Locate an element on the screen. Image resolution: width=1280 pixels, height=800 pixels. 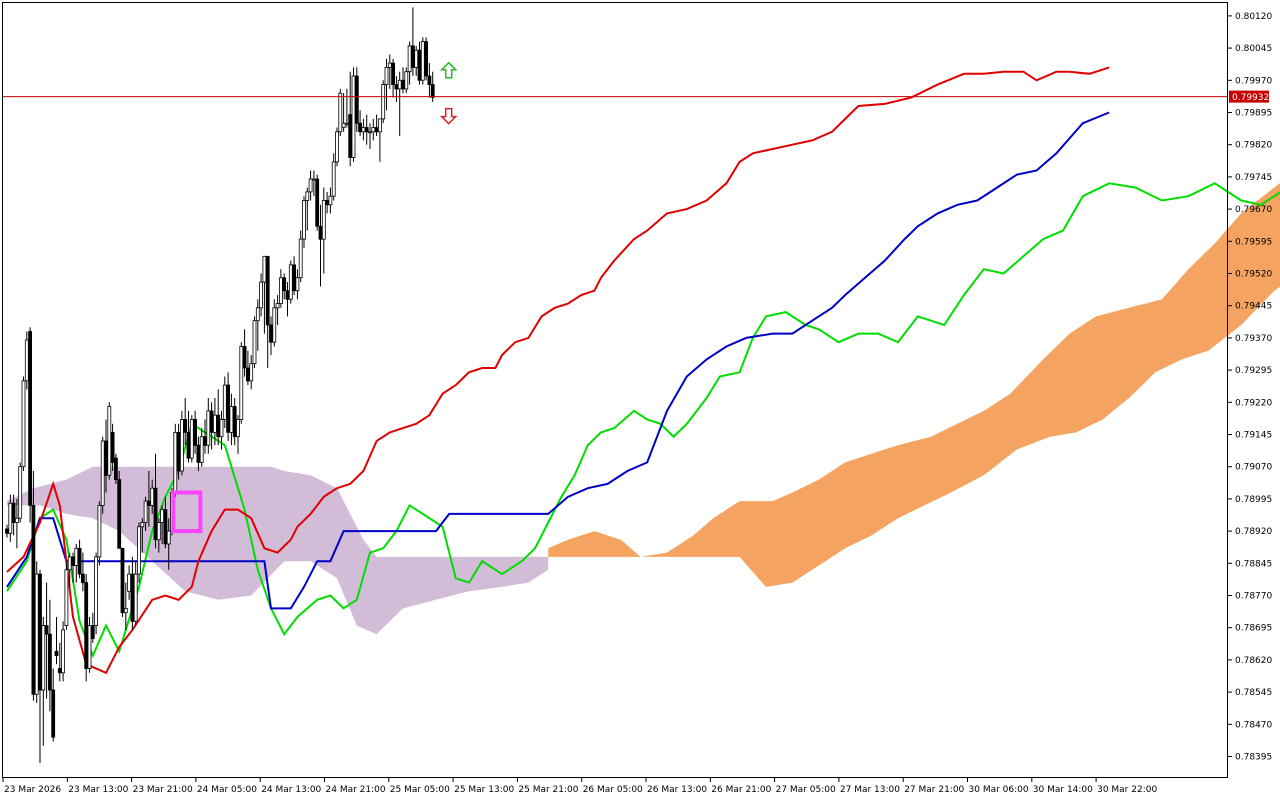
y-tick-label: 0.79970 is located at coordinates (1253, 81).